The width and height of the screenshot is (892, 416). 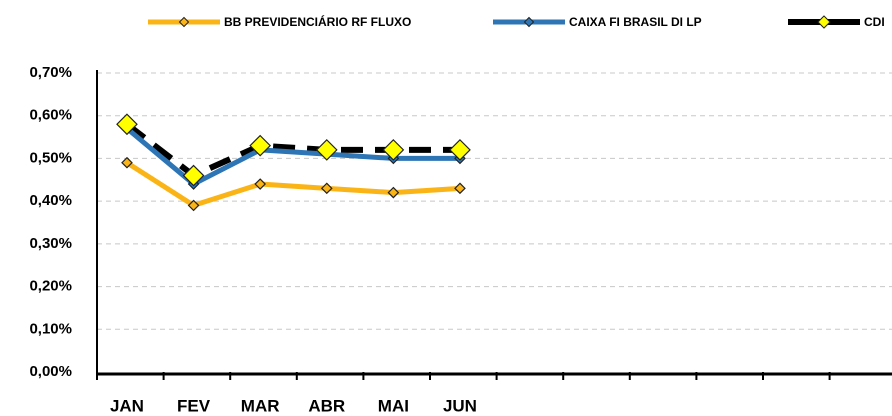 What do you see at coordinates (50, 286) in the screenshot?
I see `y-tick-label: 0,20%` at bounding box center [50, 286].